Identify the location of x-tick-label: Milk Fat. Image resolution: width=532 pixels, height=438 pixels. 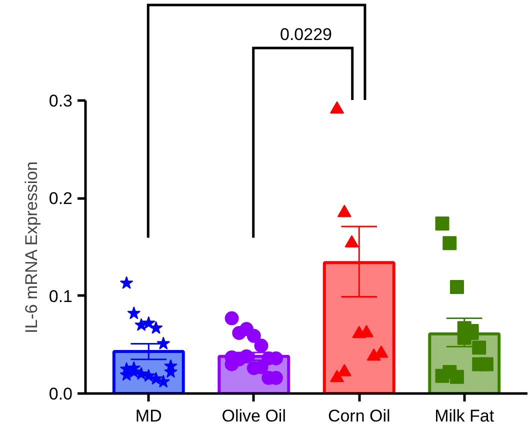
(464, 416).